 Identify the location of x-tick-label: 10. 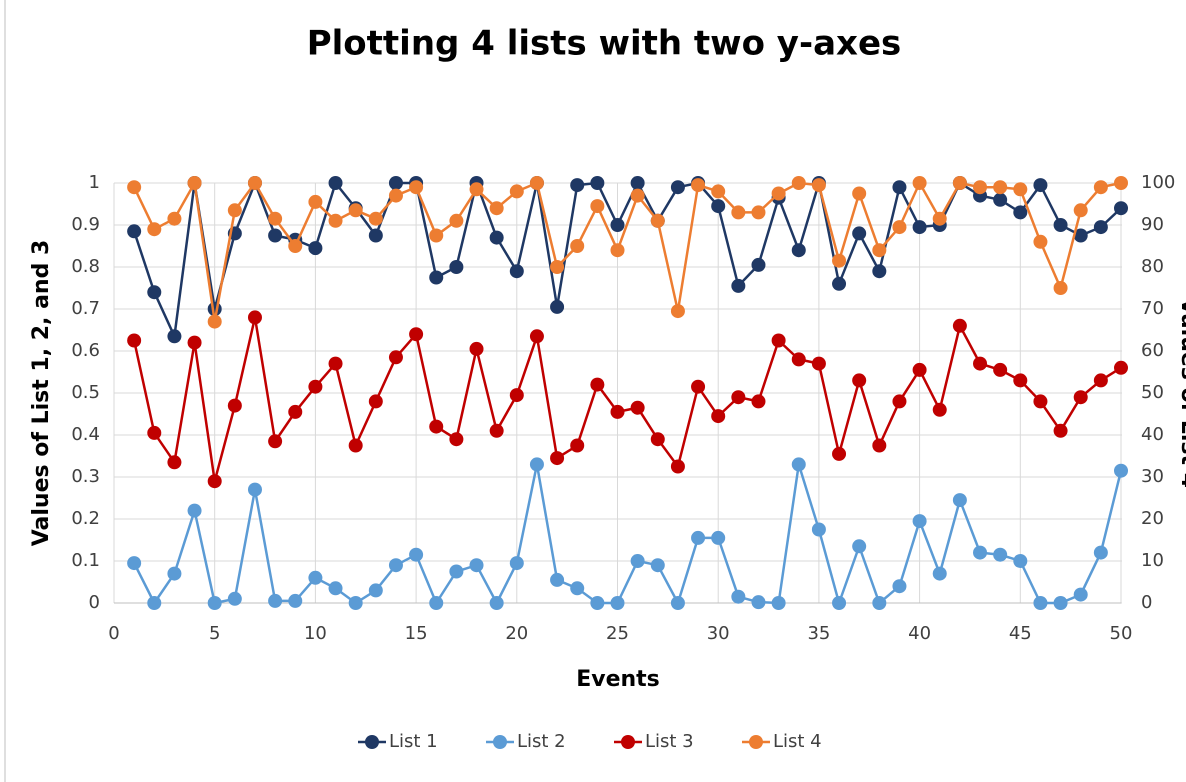
(315, 633).